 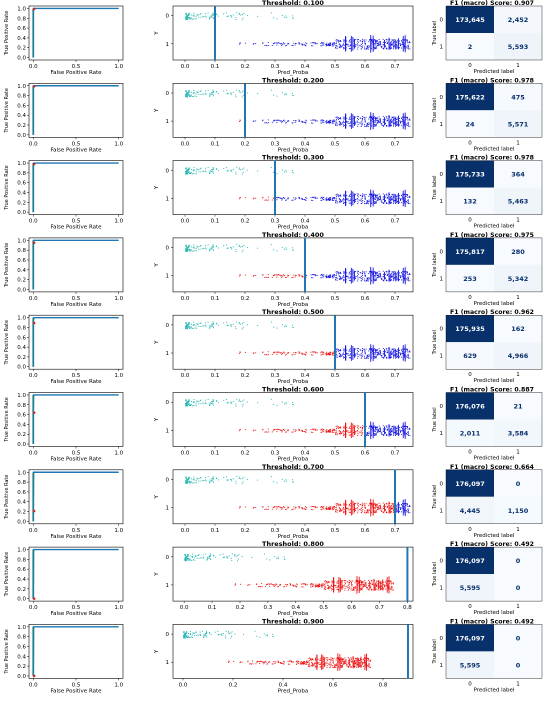 What do you see at coordinates (21, 271) in the screenshot?
I see `roc-ytick-label: 0.4` at bounding box center [21, 271].